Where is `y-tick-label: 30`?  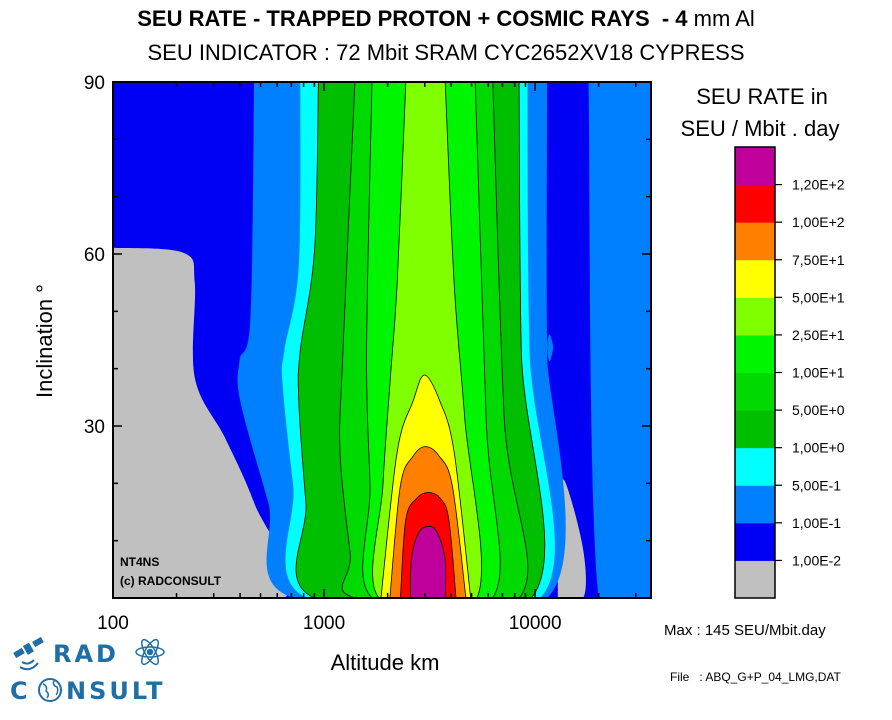
y-tick-label: 30 is located at coordinates (94, 427).